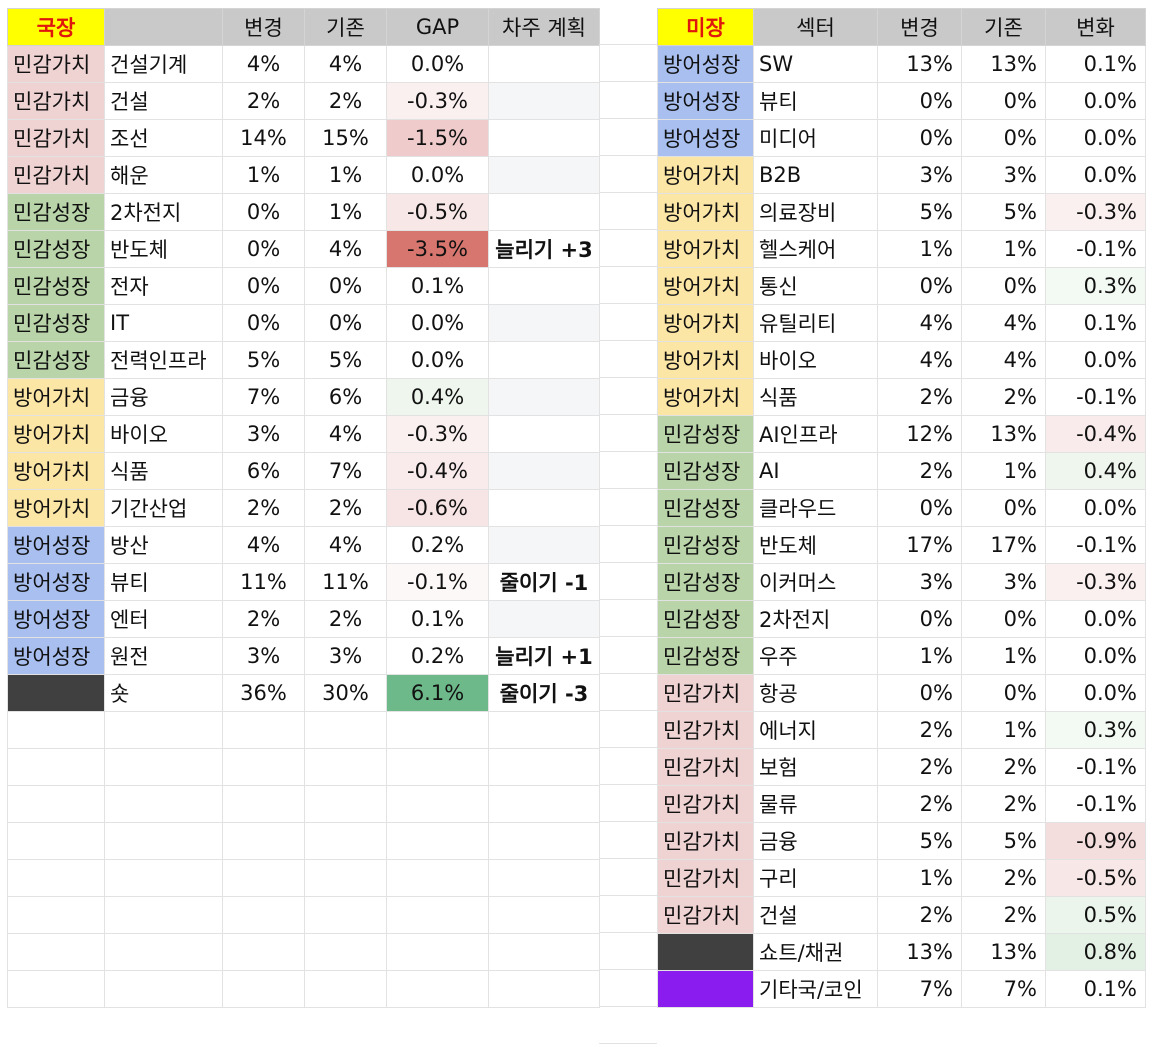 Image resolution: width=1152 pixels, height=1044 pixels. Describe the element at coordinates (815, 360) in the screenshot. I see `sector-cell: 바이오` at that location.